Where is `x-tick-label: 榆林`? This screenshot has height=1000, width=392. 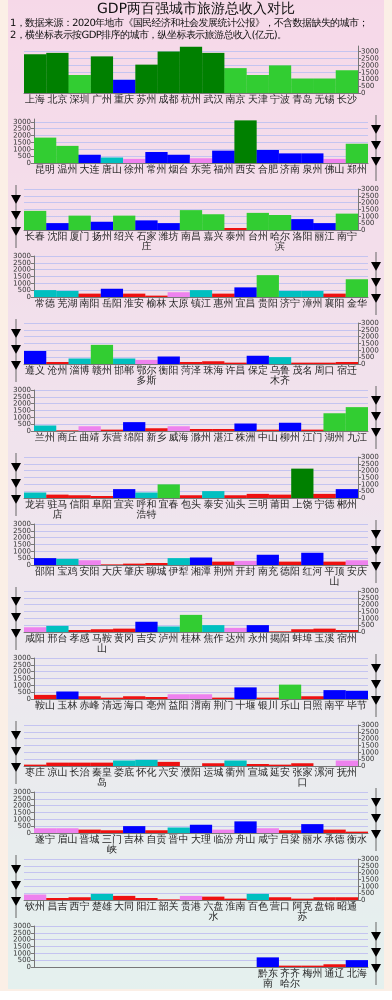 x-tick-label: 榆林 is located at coordinates (156, 304).